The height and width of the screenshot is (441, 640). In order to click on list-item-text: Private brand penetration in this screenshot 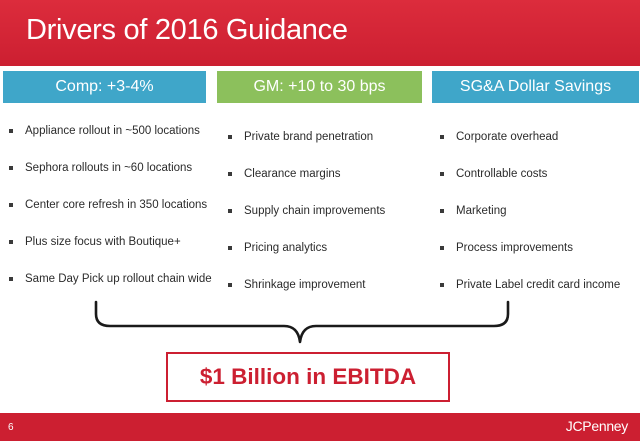, I will do `click(309, 137)`.